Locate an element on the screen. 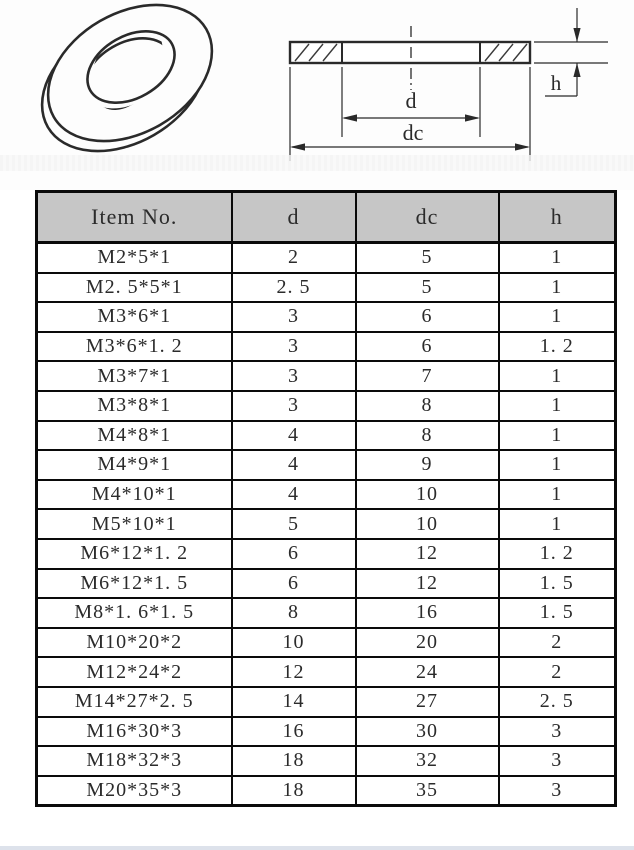 The width and height of the screenshot is (634, 850). dim-label-dc: dc is located at coordinates (413, 132).